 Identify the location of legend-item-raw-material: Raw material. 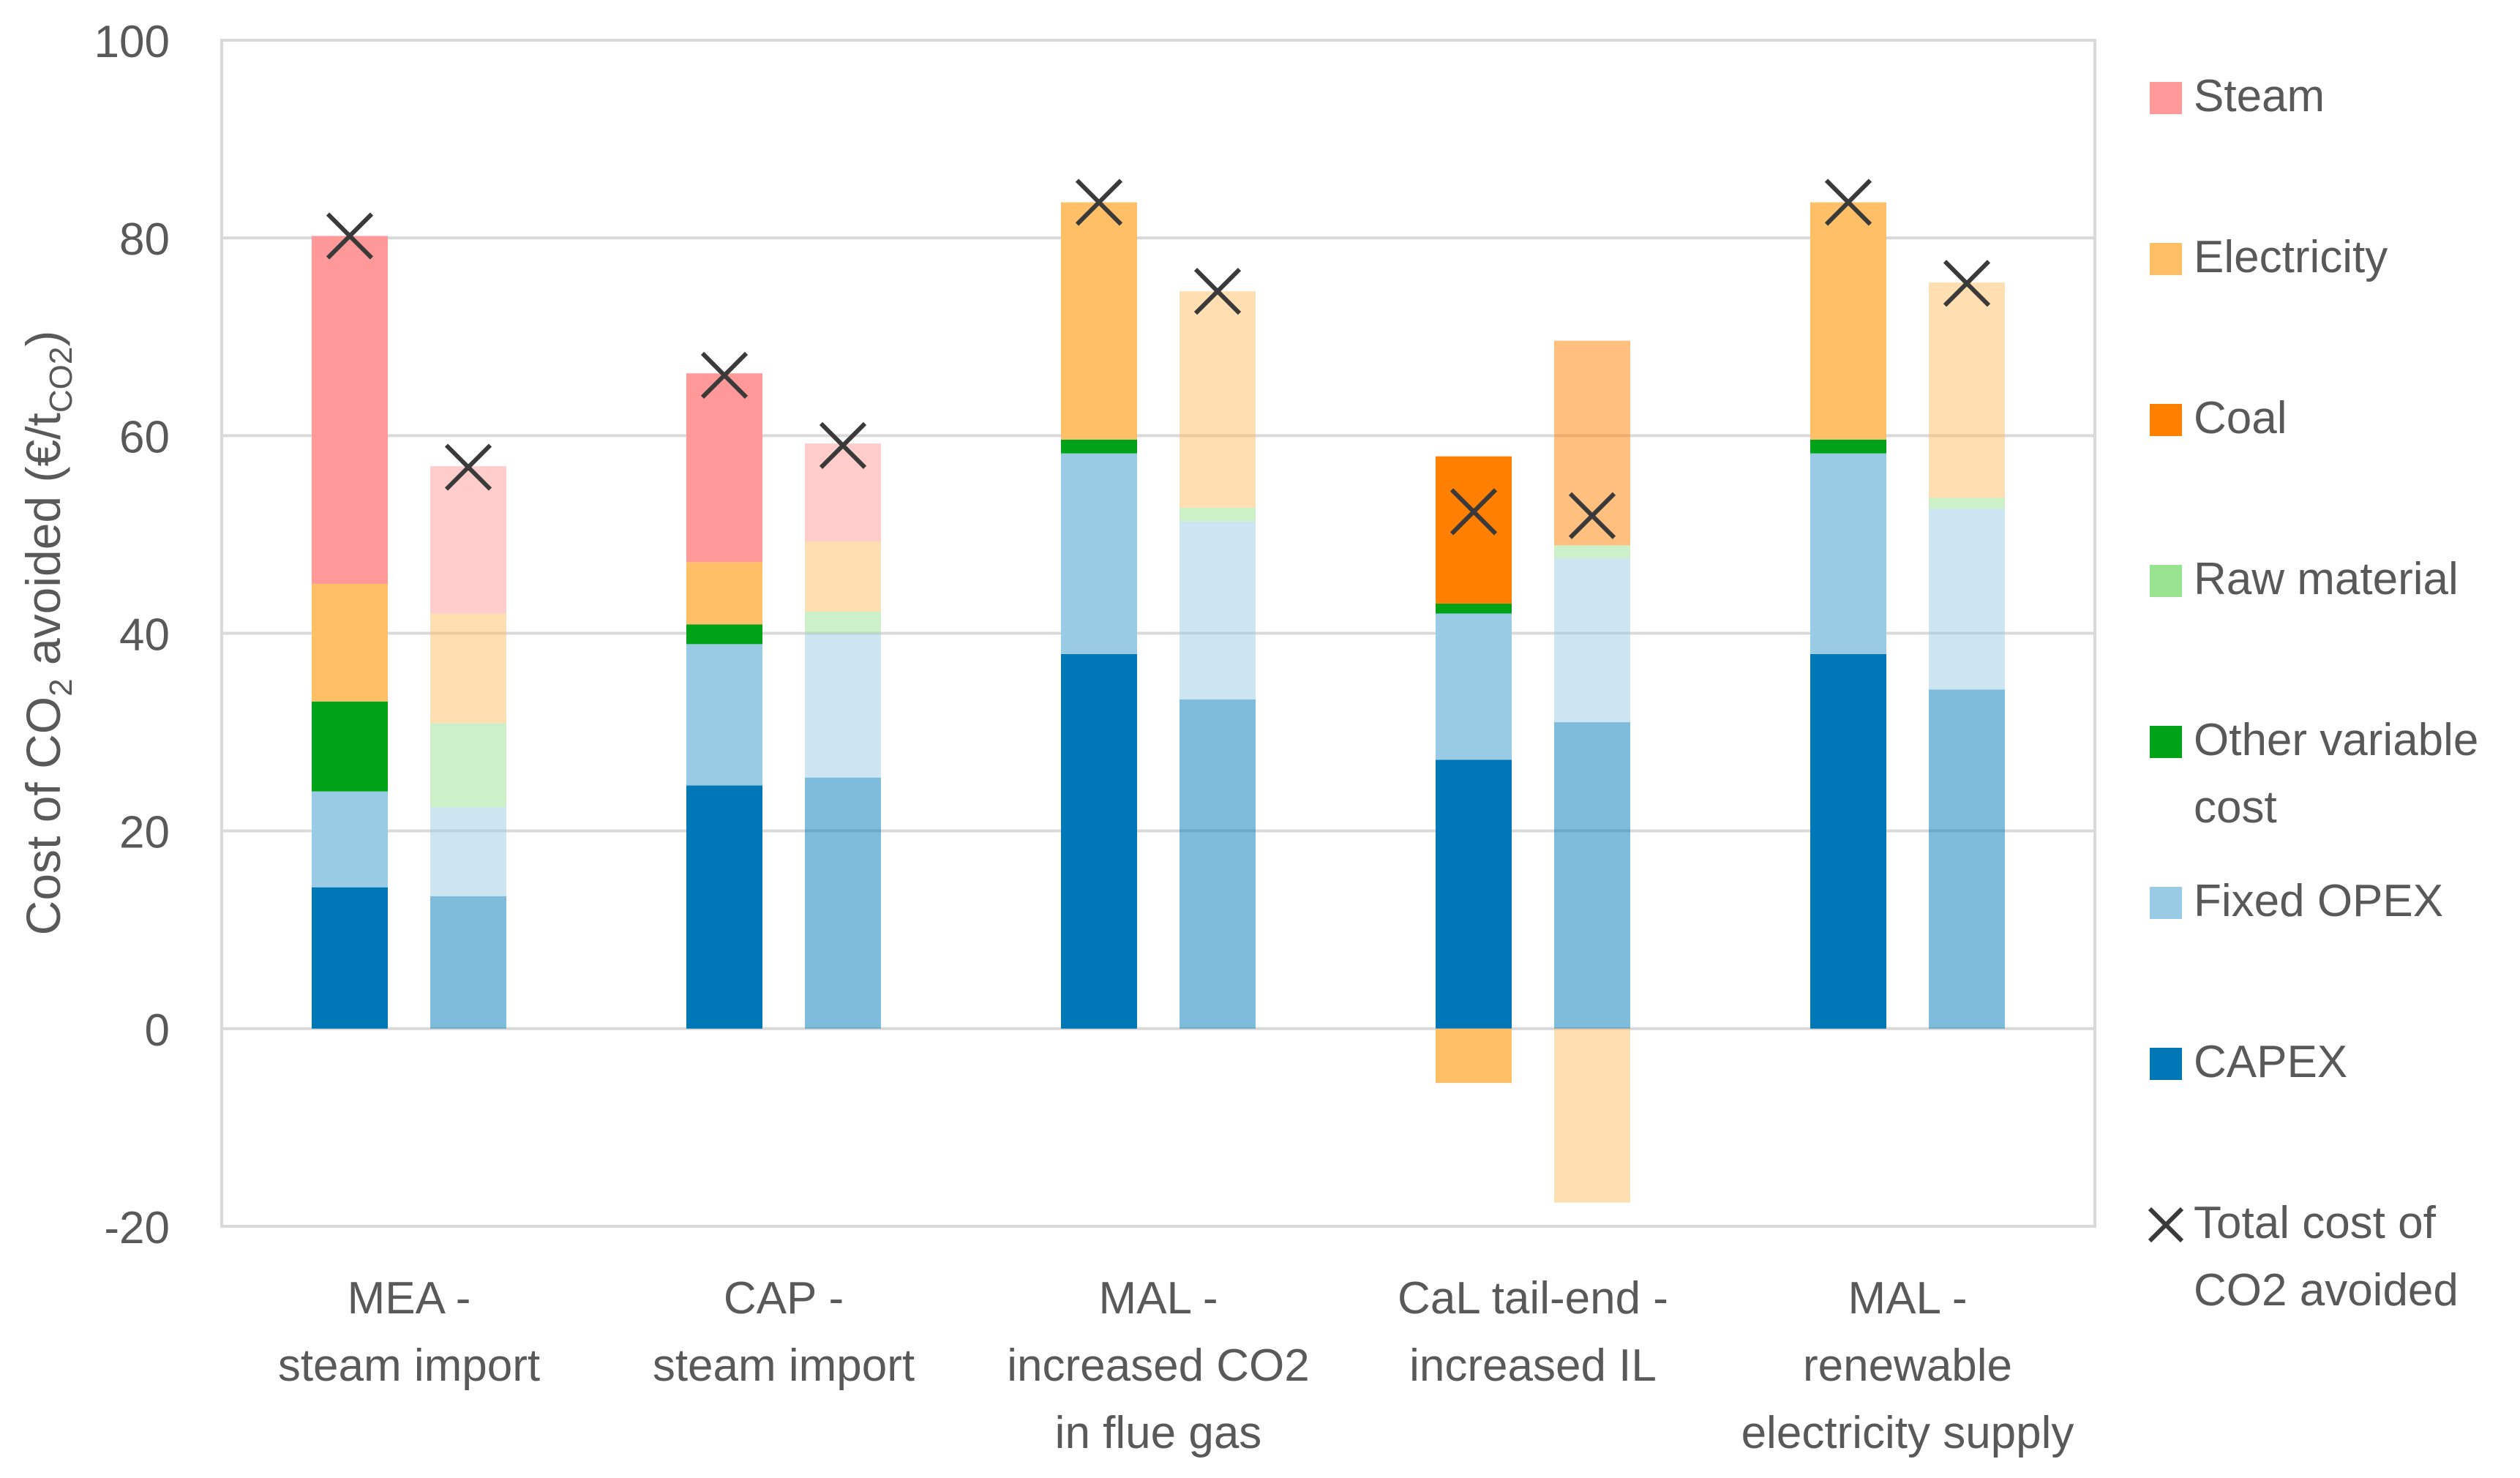
(2304, 579).